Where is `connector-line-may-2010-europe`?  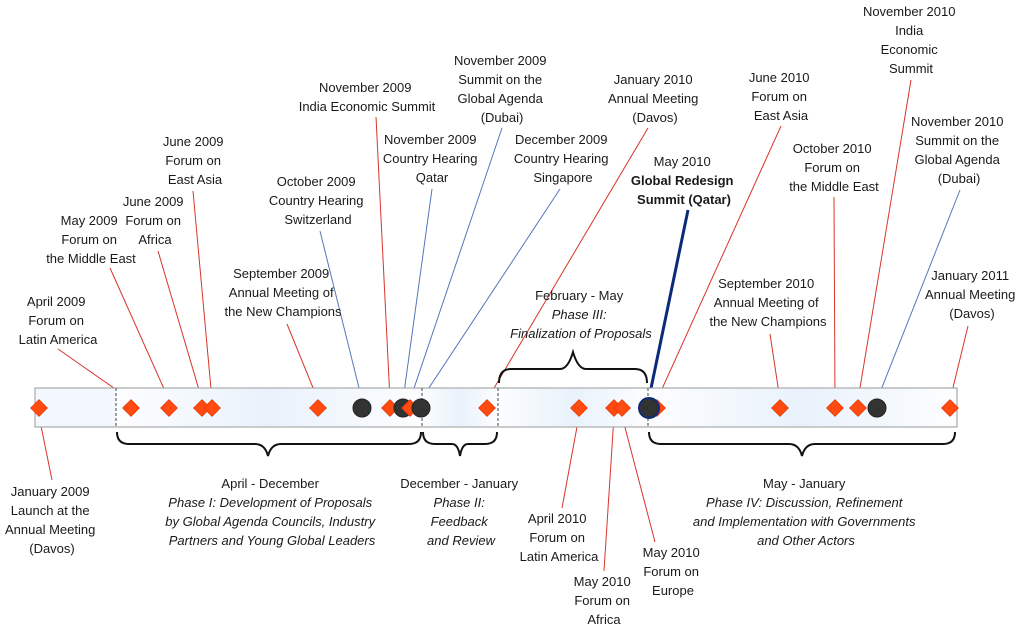 connector-line-may-2010-europe is located at coordinates (638, 479).